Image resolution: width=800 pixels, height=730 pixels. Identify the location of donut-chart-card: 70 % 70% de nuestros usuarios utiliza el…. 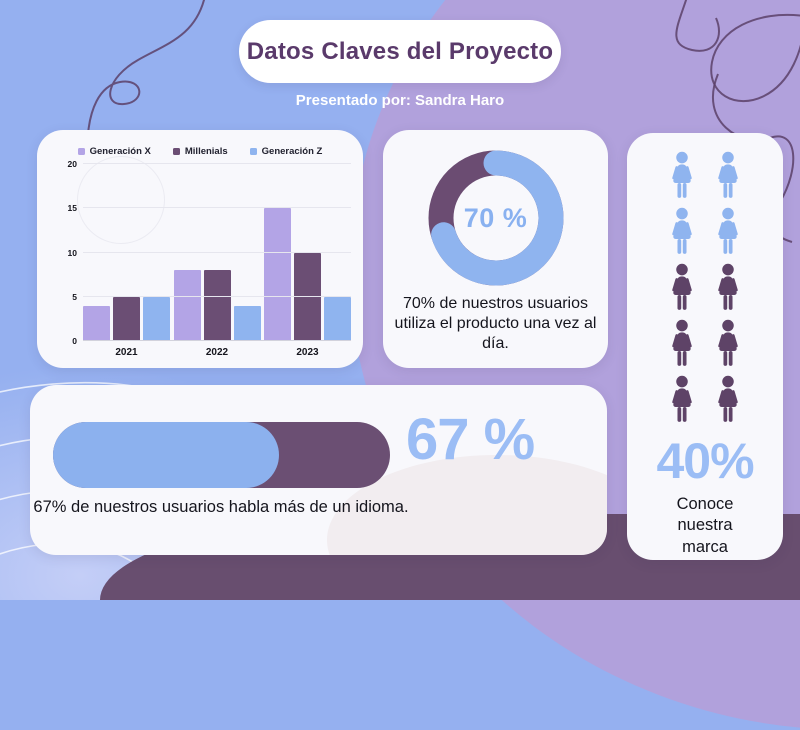
(495, 249).